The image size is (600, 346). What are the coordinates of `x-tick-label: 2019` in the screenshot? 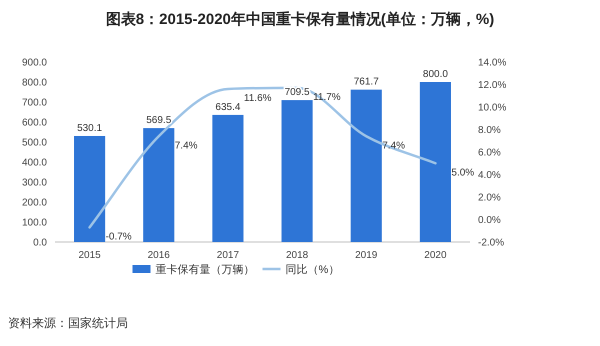 It's located at (366, 255).